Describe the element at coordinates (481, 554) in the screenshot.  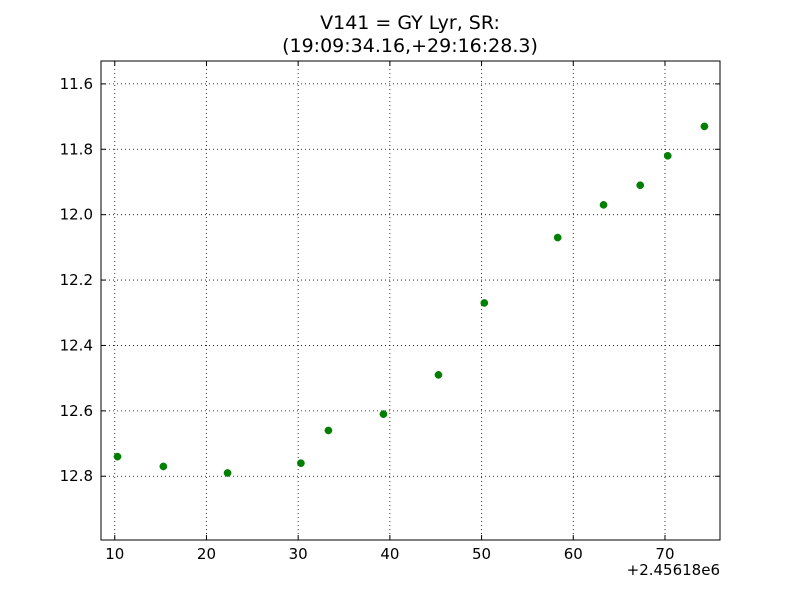
I see `x-tick-label: 50` at that location.